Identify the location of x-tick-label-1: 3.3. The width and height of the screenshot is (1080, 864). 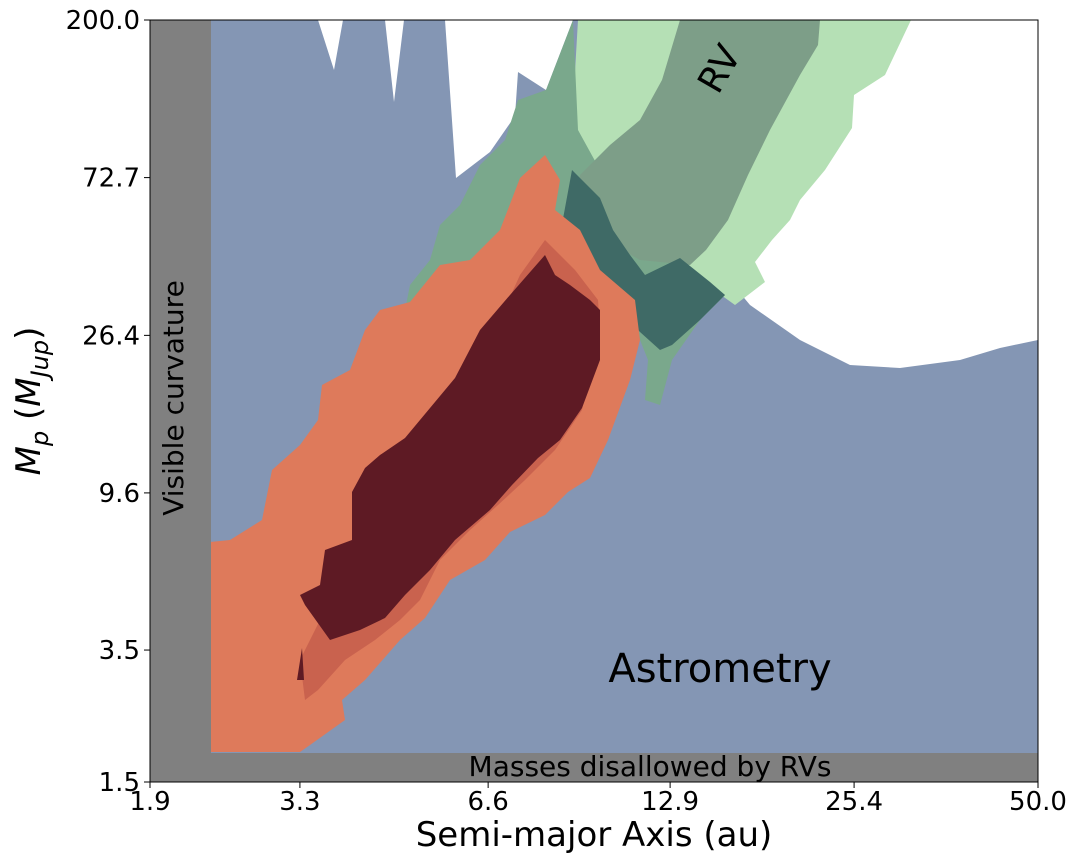
(299, 802).